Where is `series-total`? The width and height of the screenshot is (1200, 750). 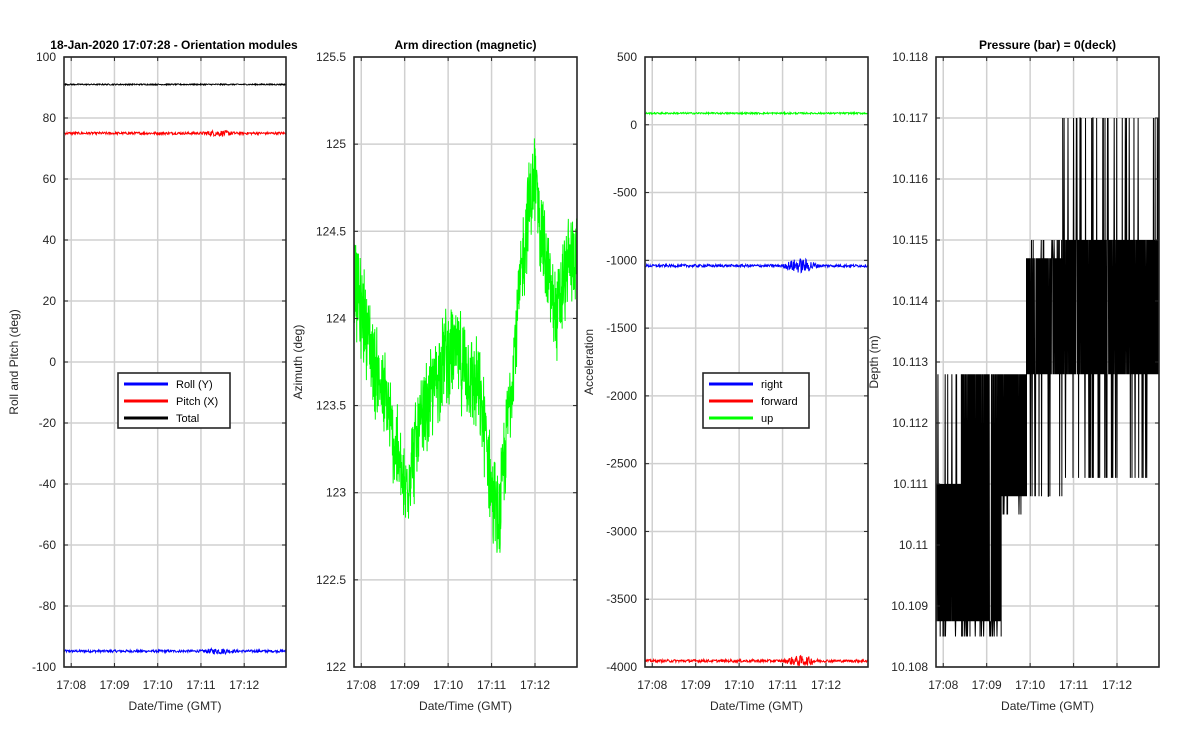 series-total is located at coordinates (175, 84).